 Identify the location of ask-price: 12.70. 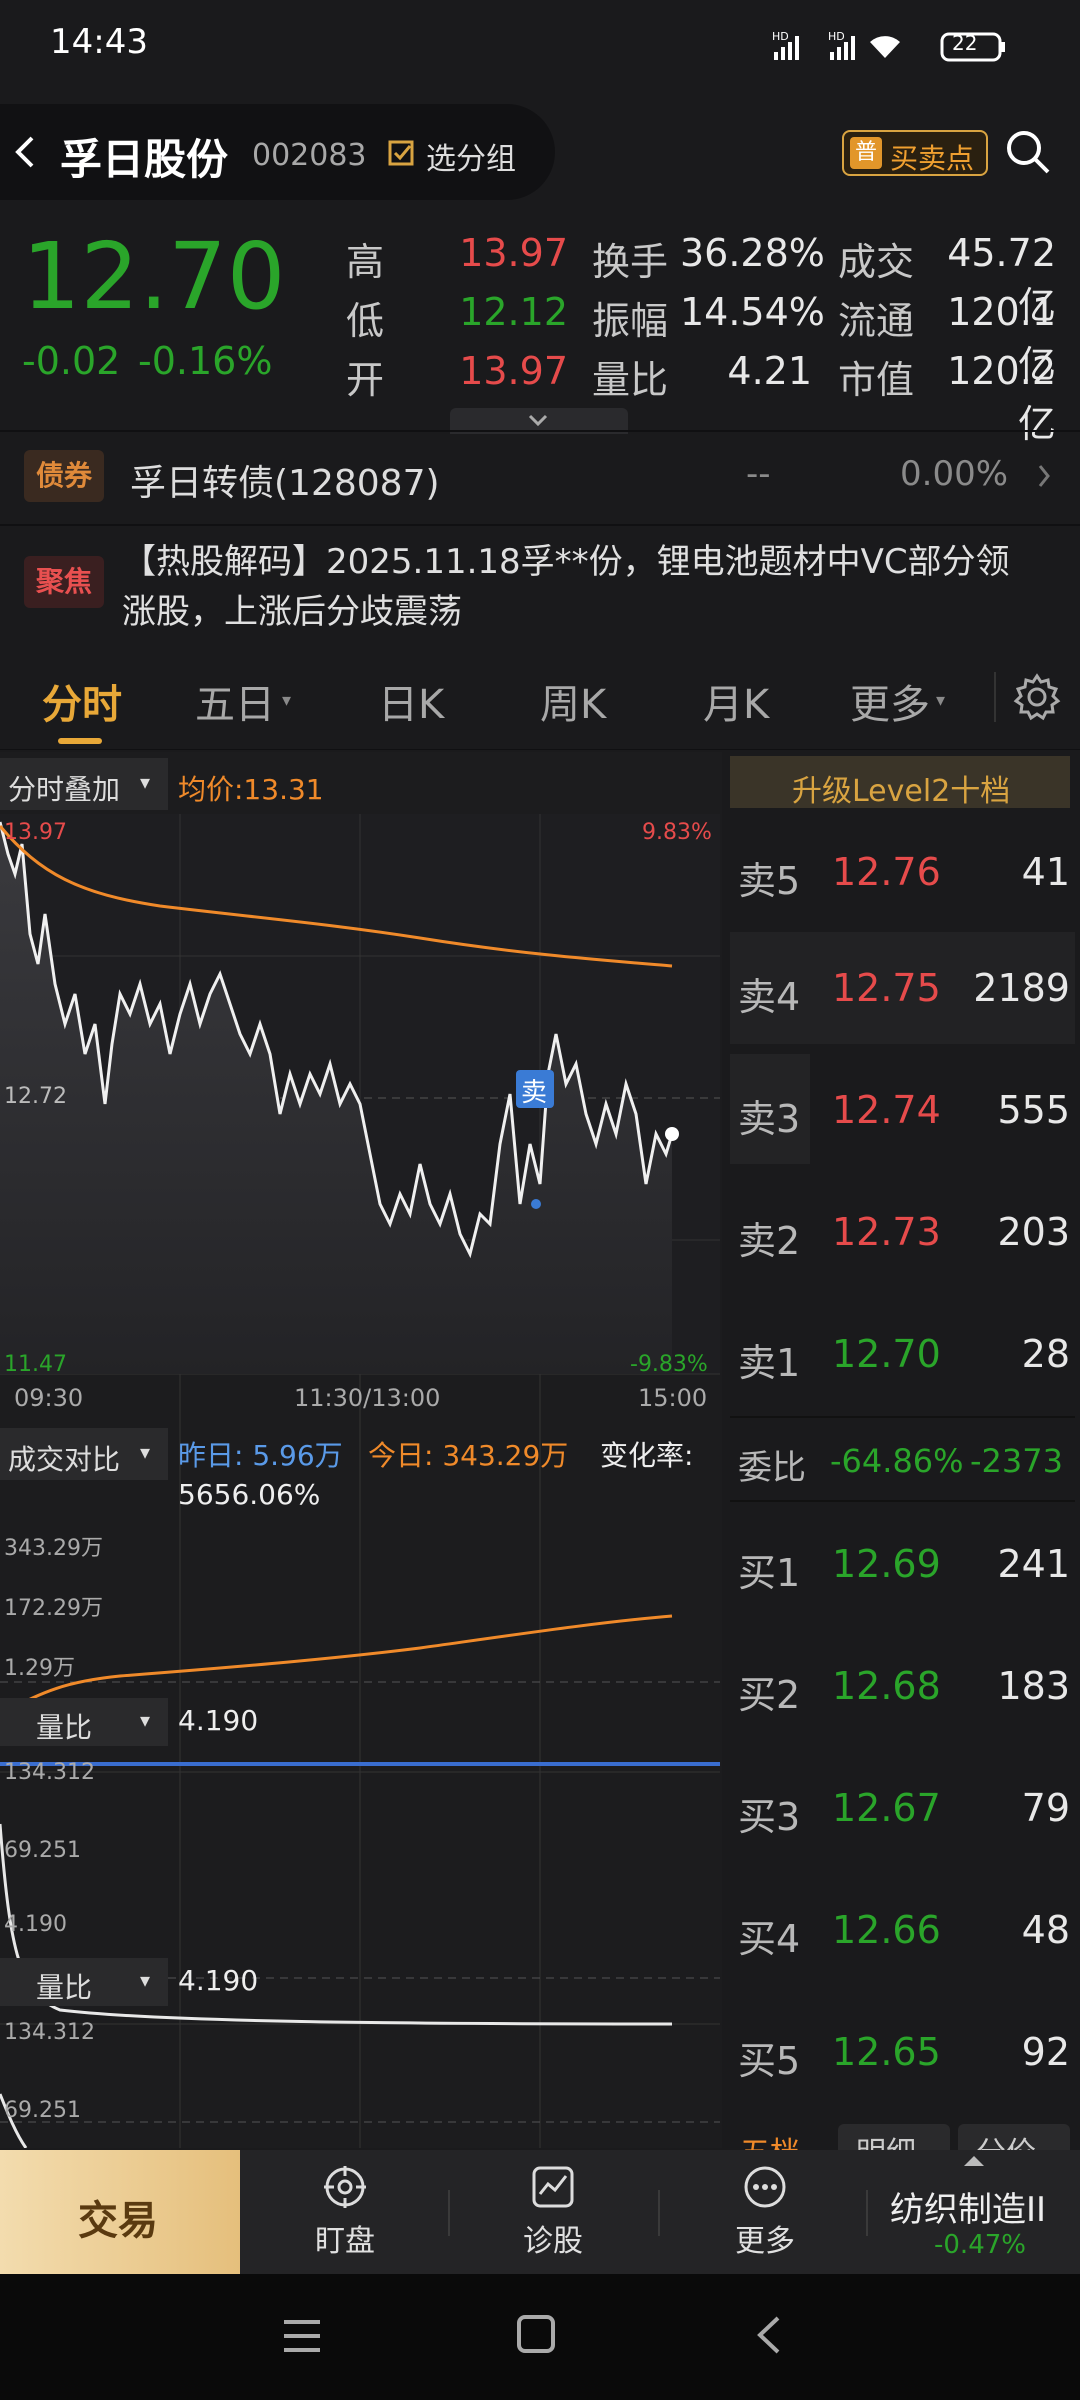
(886, 1354).